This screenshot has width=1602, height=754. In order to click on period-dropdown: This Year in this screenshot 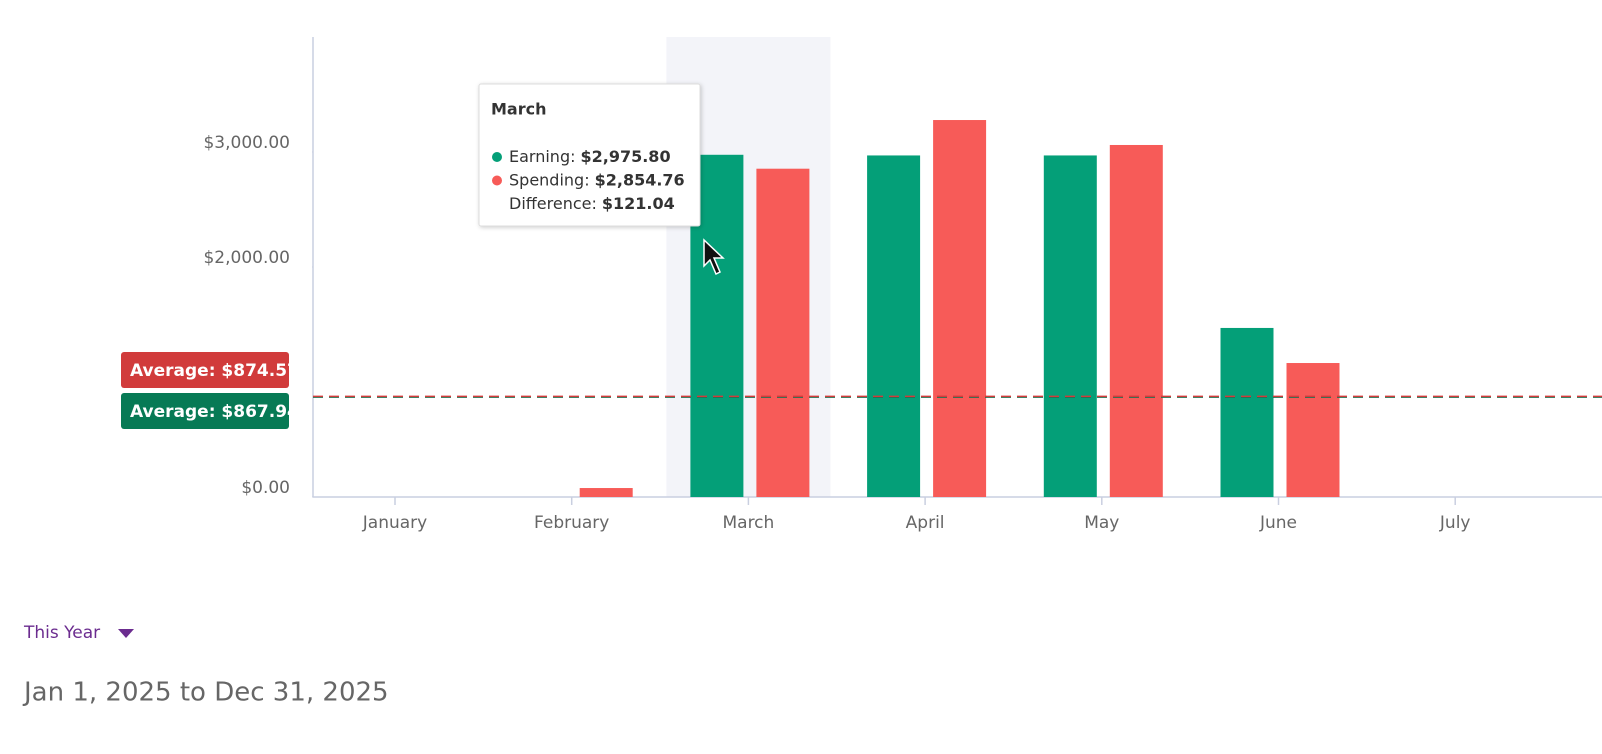, I will do `click(61, 633)`.